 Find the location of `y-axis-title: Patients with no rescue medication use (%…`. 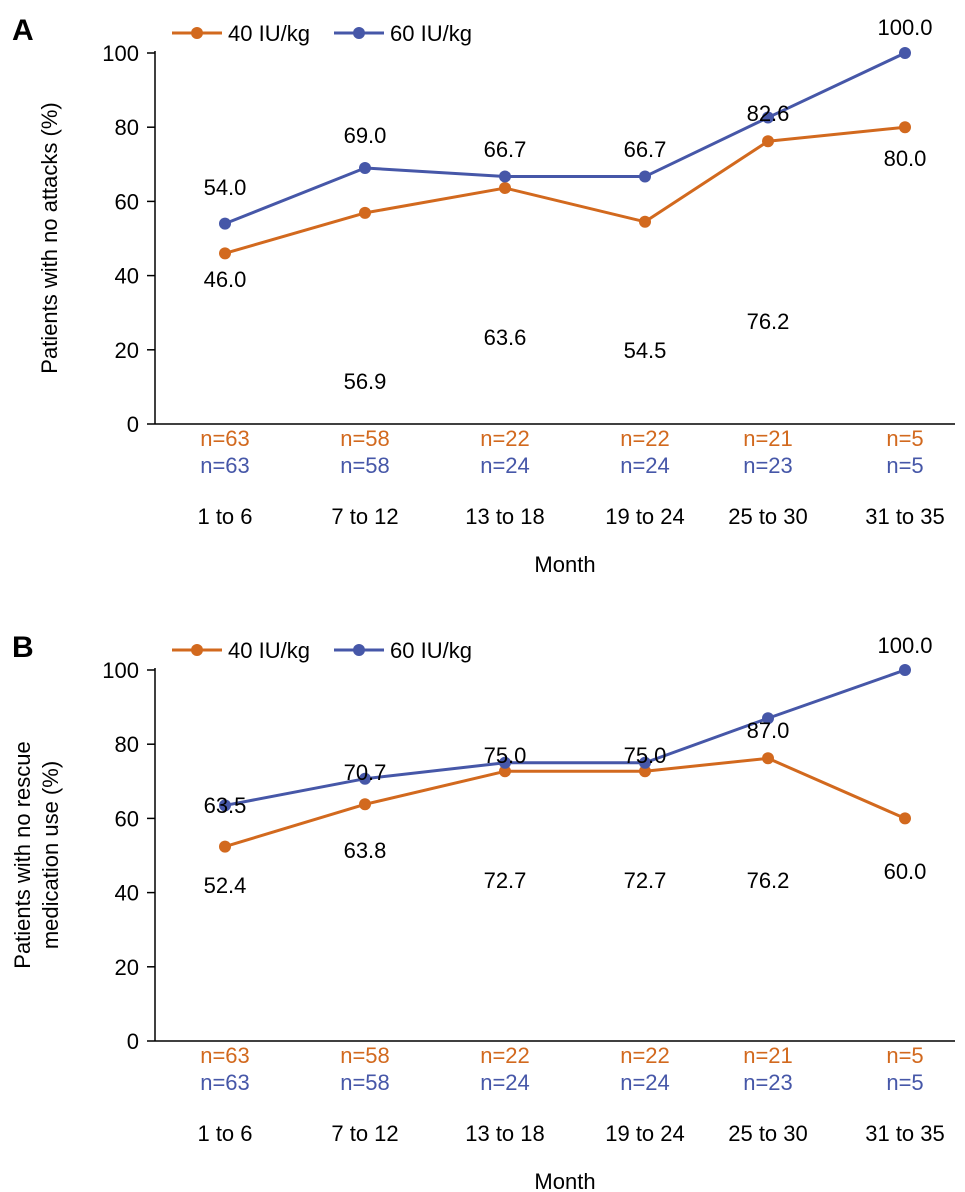

y-axis-title: Patients with no rescue medication use (%… is located at coordinates (36, 854).